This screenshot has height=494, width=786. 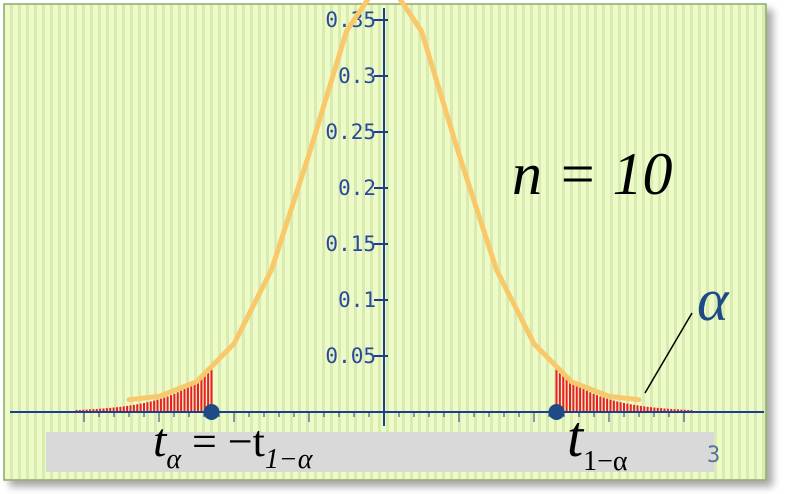 I want to click on alpha-pointer, so click(x=668, y=353).